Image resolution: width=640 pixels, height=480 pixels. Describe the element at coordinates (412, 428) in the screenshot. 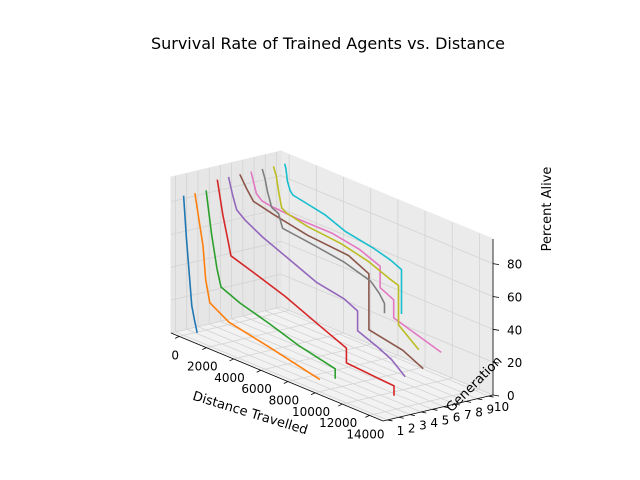

I see `y-tick-label: 2` at that location.